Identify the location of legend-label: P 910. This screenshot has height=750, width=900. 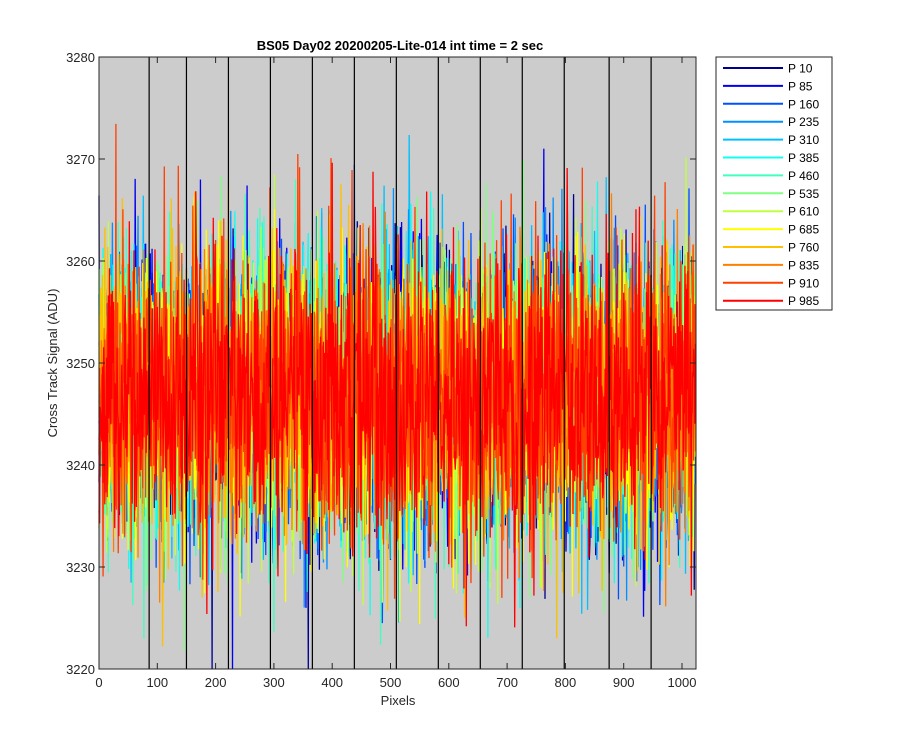
(803, 283).